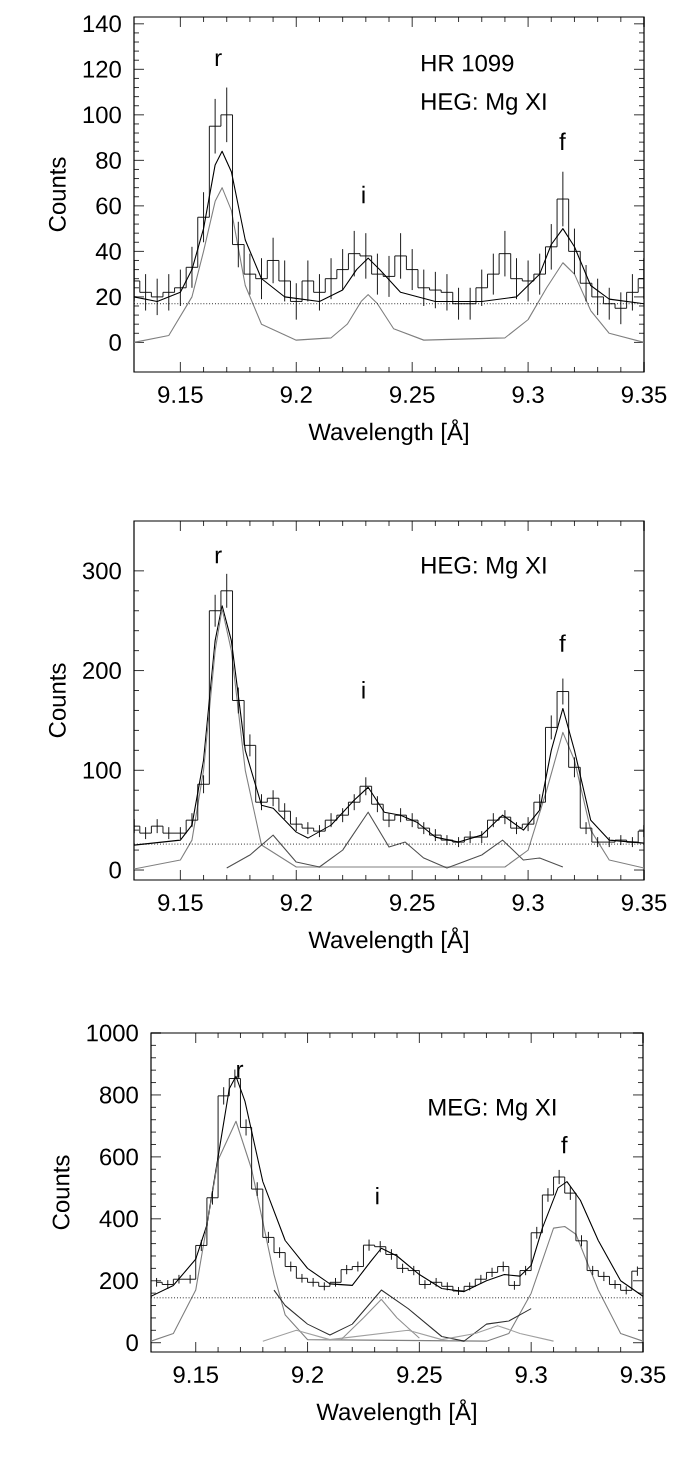  Describe the element at coordinates (492, 1109) in the screenshot. I see `annotation: MEG: Mg XI` at that location.